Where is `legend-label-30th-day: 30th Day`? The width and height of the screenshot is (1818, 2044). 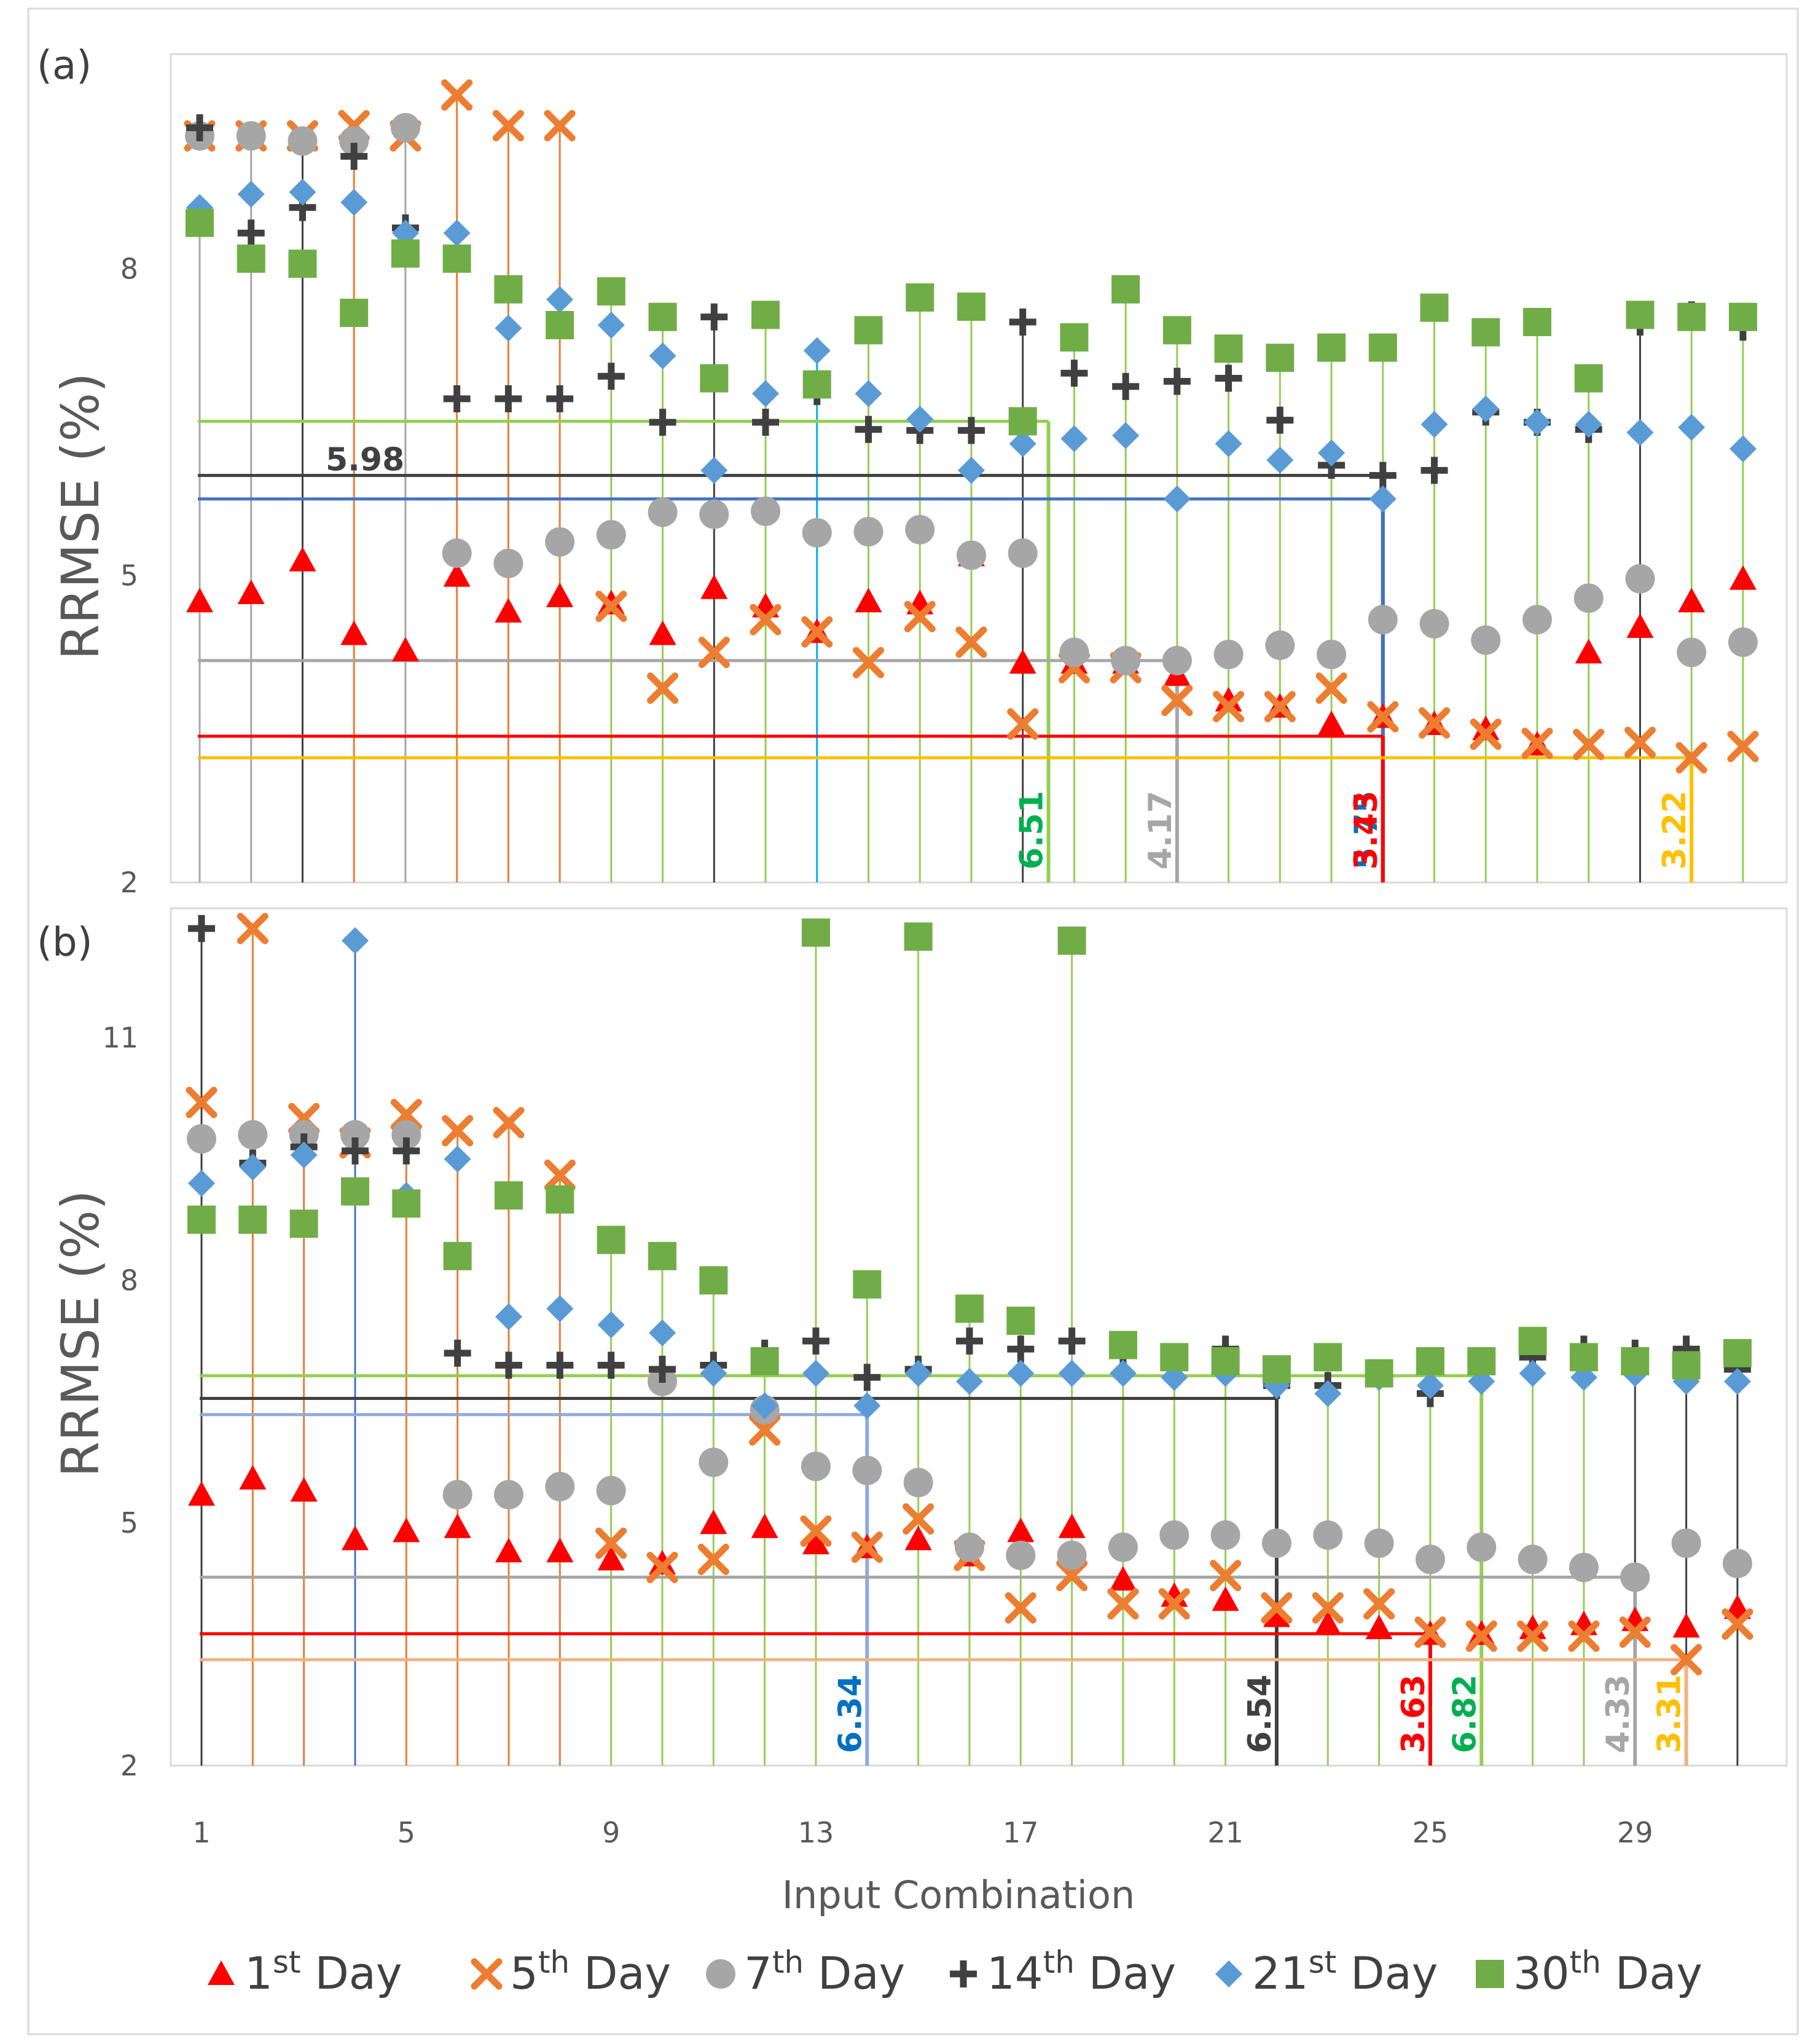
legend-label-30th-day: 30th Day is located at coordinates (1607, 1972).